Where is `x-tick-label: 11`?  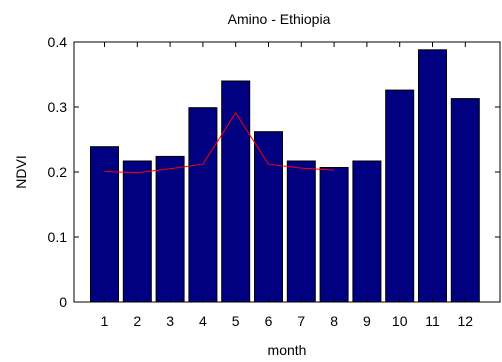 x-tick-label: 11 is located at coordinates (432, 321).